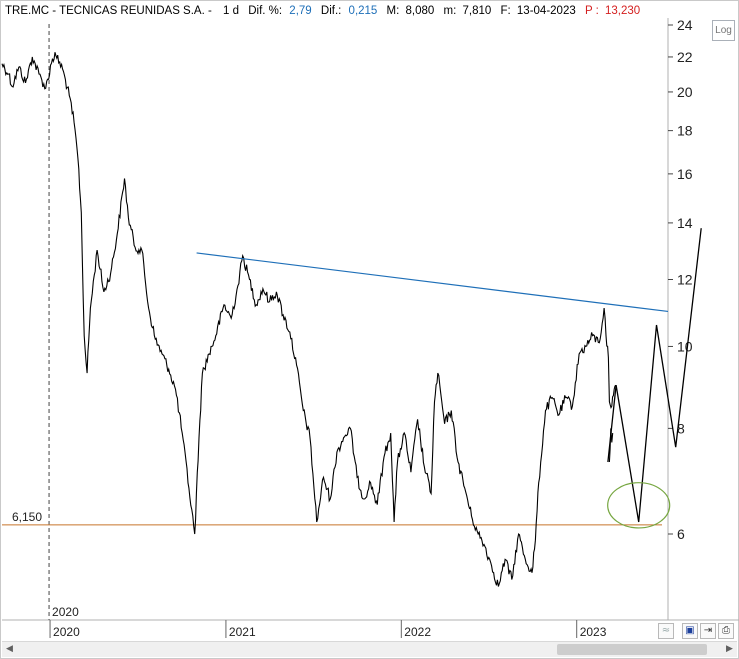 The height and width of the screenshot is (659, 739). Describe the element at coordinates (363, 11) in the screenshot. I see `header-dif-value: 0,215` at that location.